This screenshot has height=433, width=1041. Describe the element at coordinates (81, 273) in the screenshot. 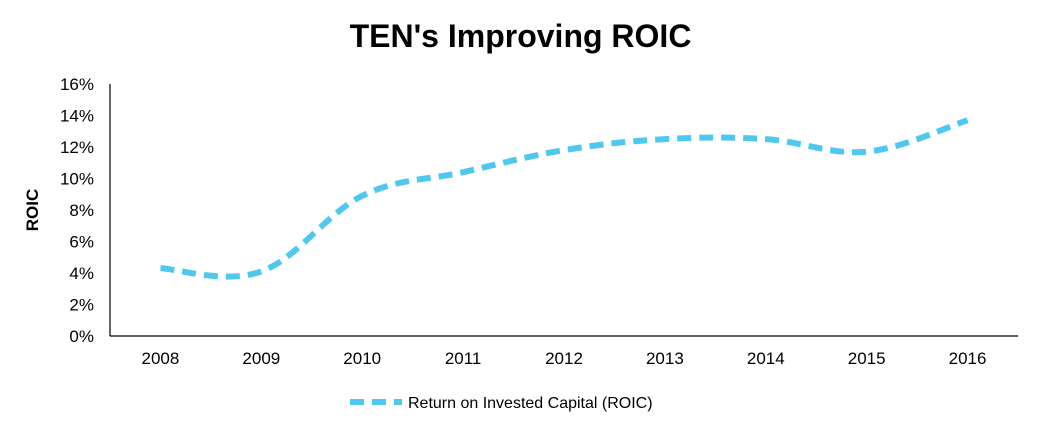

I see `y-tick-label: 4%` at that location.